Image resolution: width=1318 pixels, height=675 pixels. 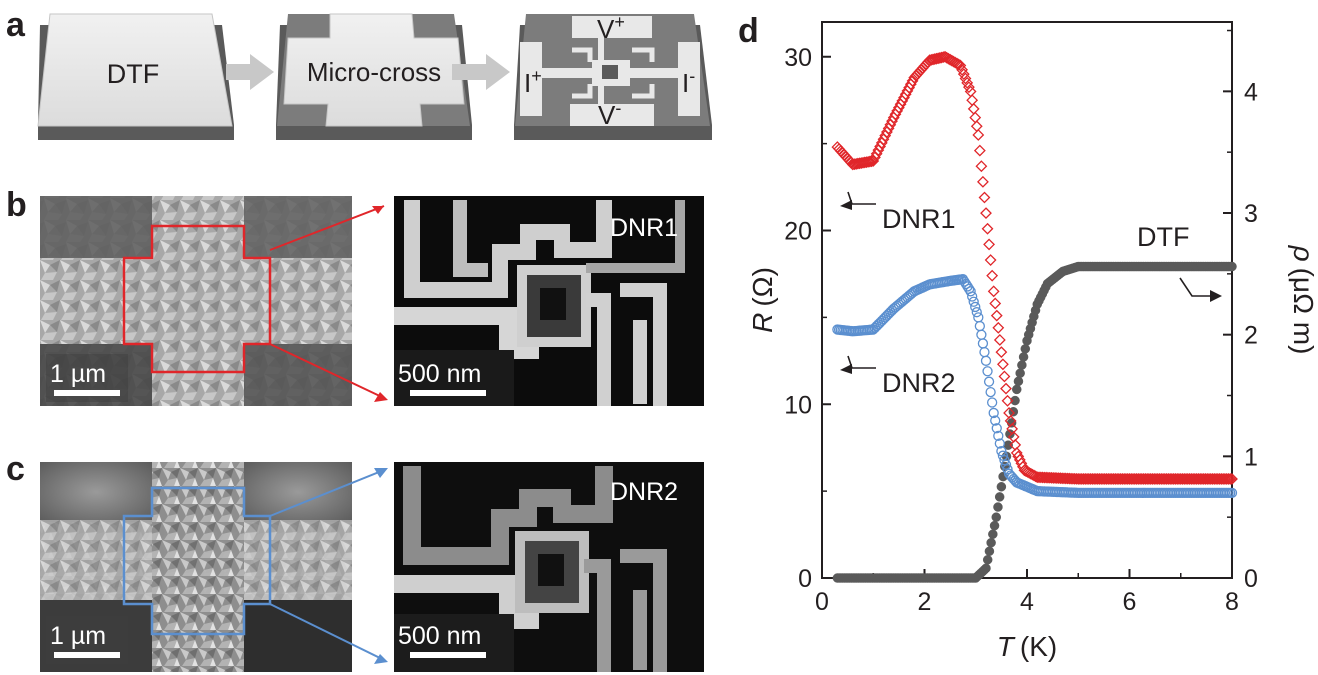 What do you see at coordinates (133, 74) in the screenshot?
I see `dtf-label: DTF` at bounding box center [133, 74].